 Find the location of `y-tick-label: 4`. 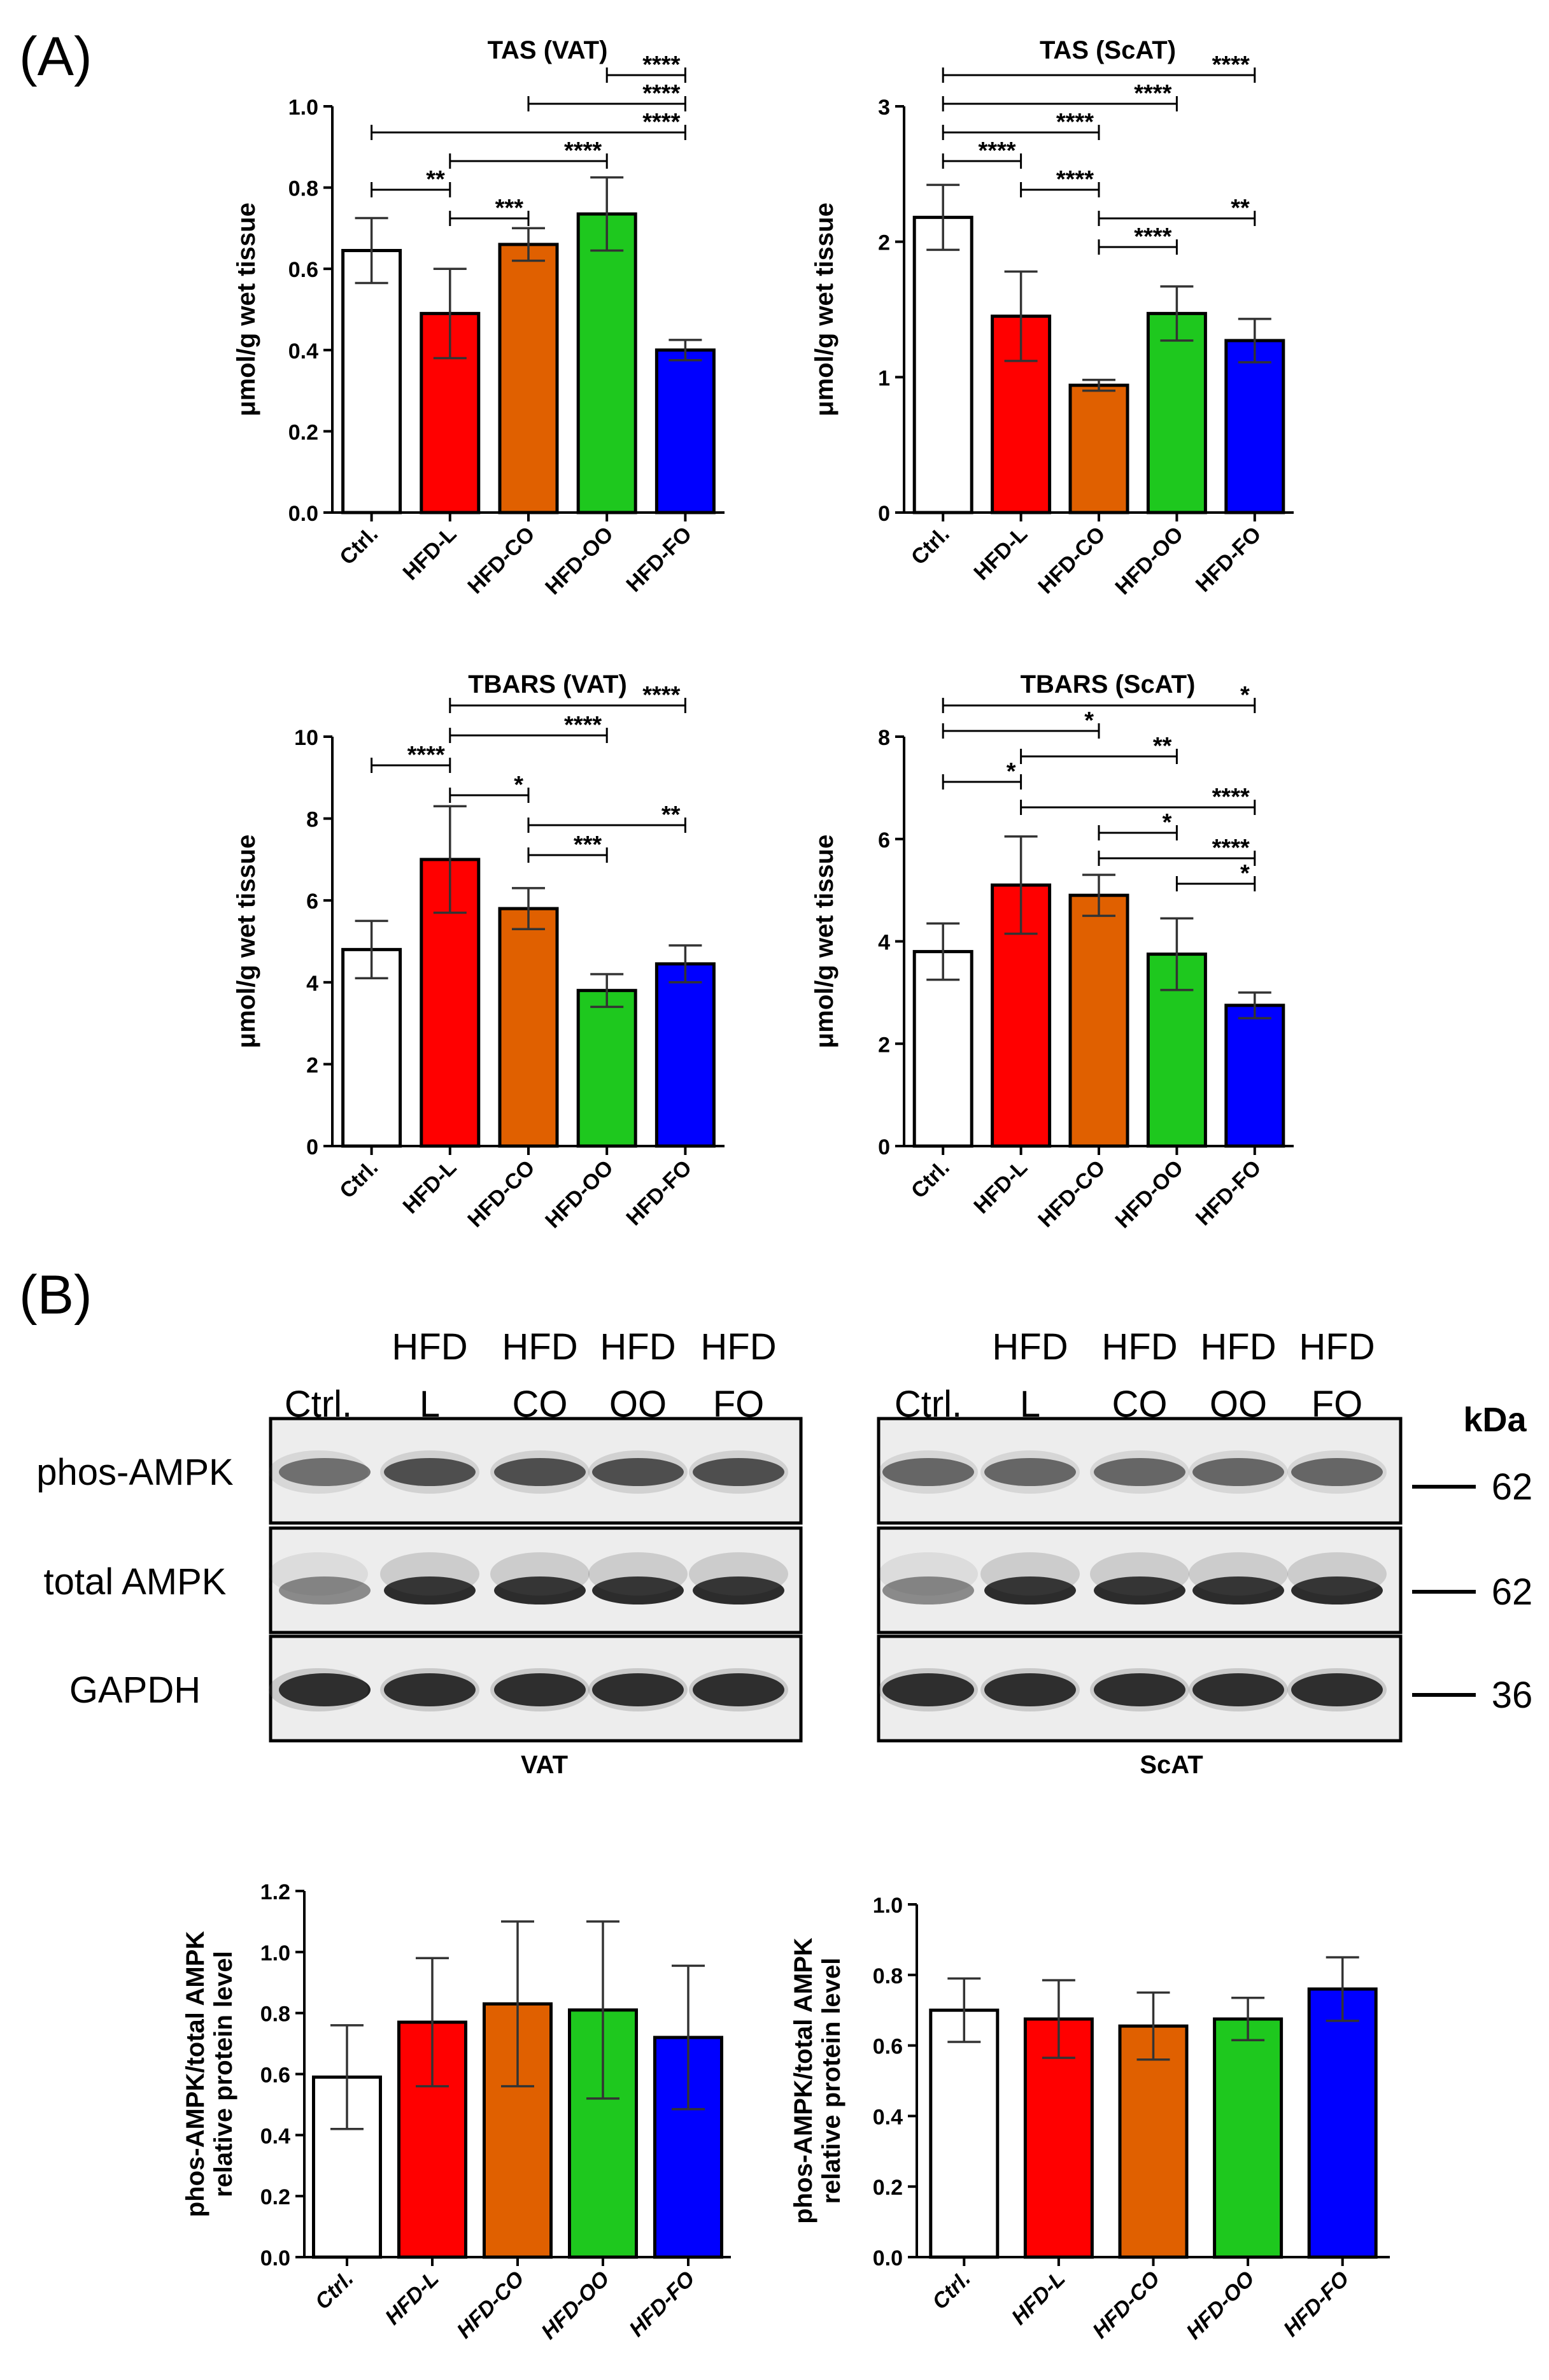

y-tick-label: 4 is located at coordinates (884, 943).